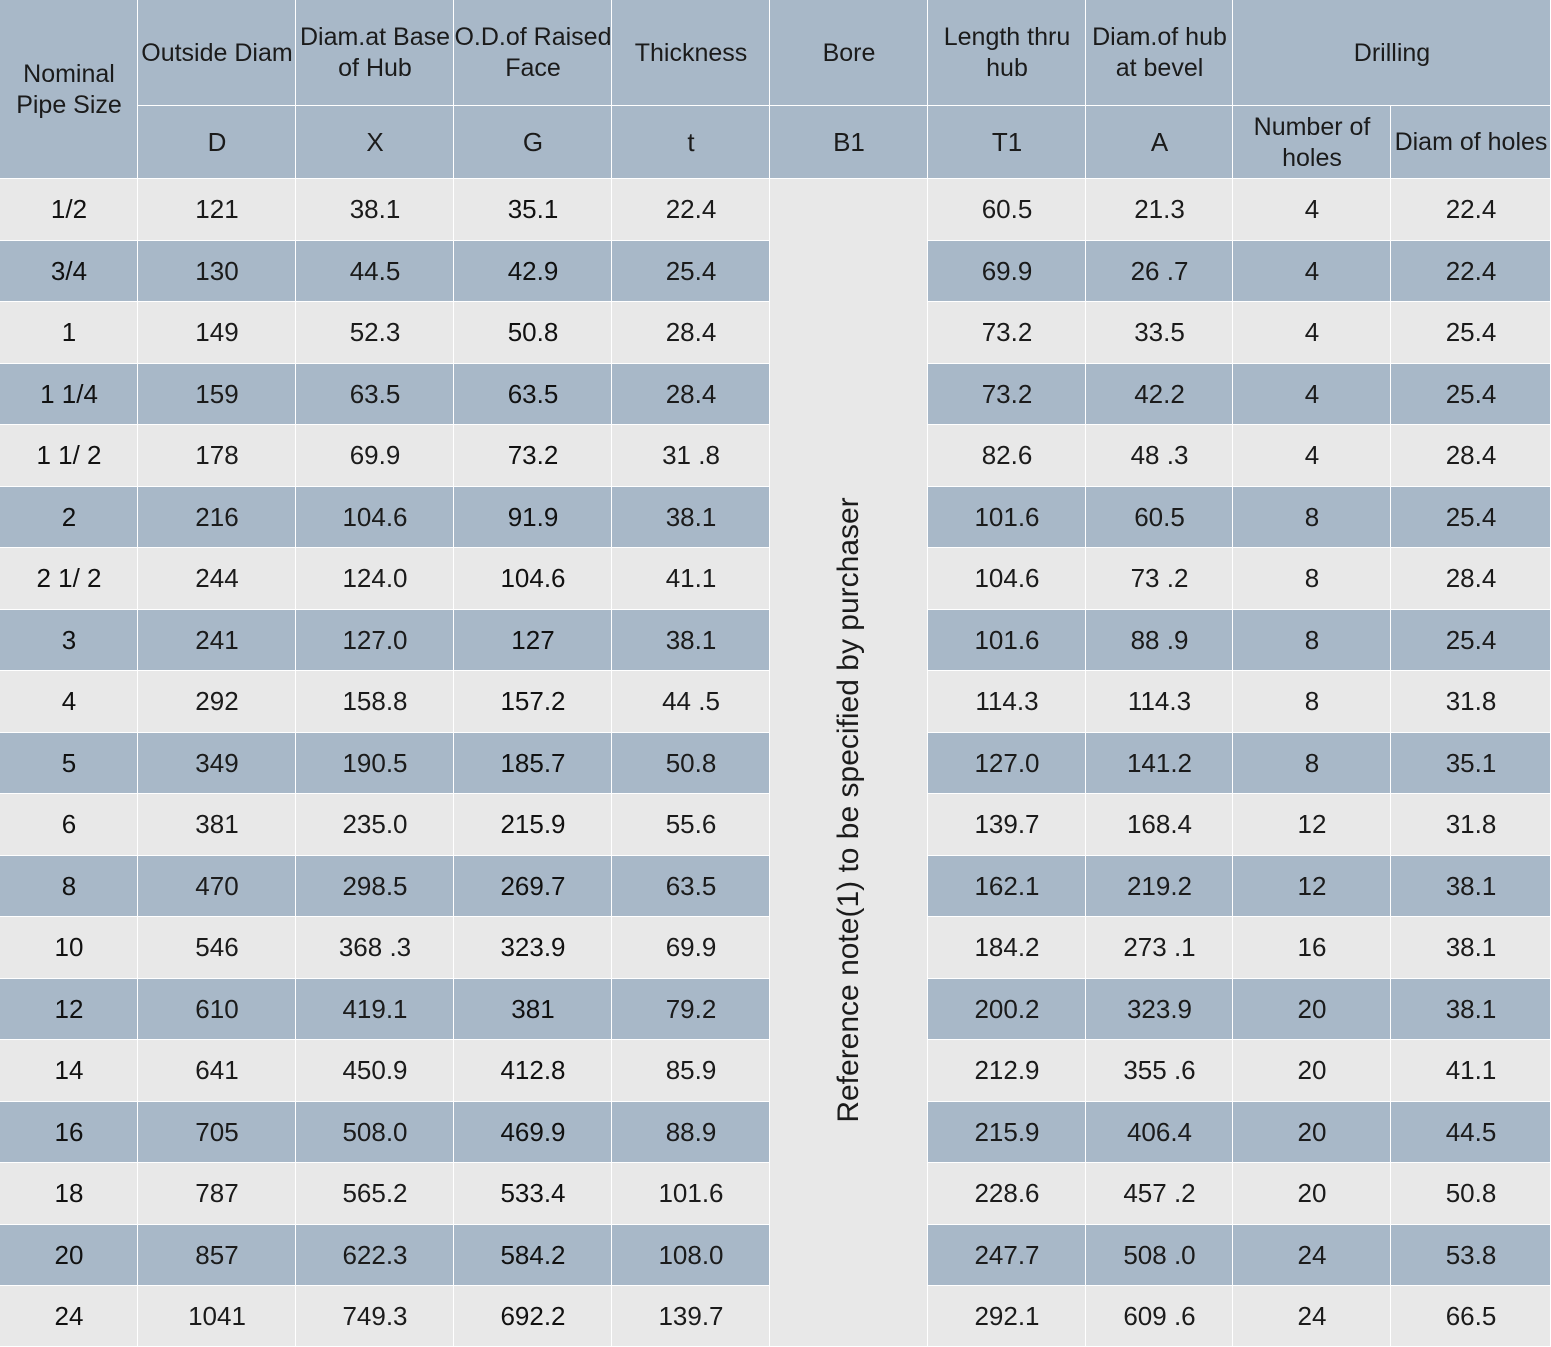 This screenshot has width=1551, height=1347. What do you see at coordinates (691, 142) in the screenshot?
I see `header-symbol-t: t` at bounding box center [691, 142].